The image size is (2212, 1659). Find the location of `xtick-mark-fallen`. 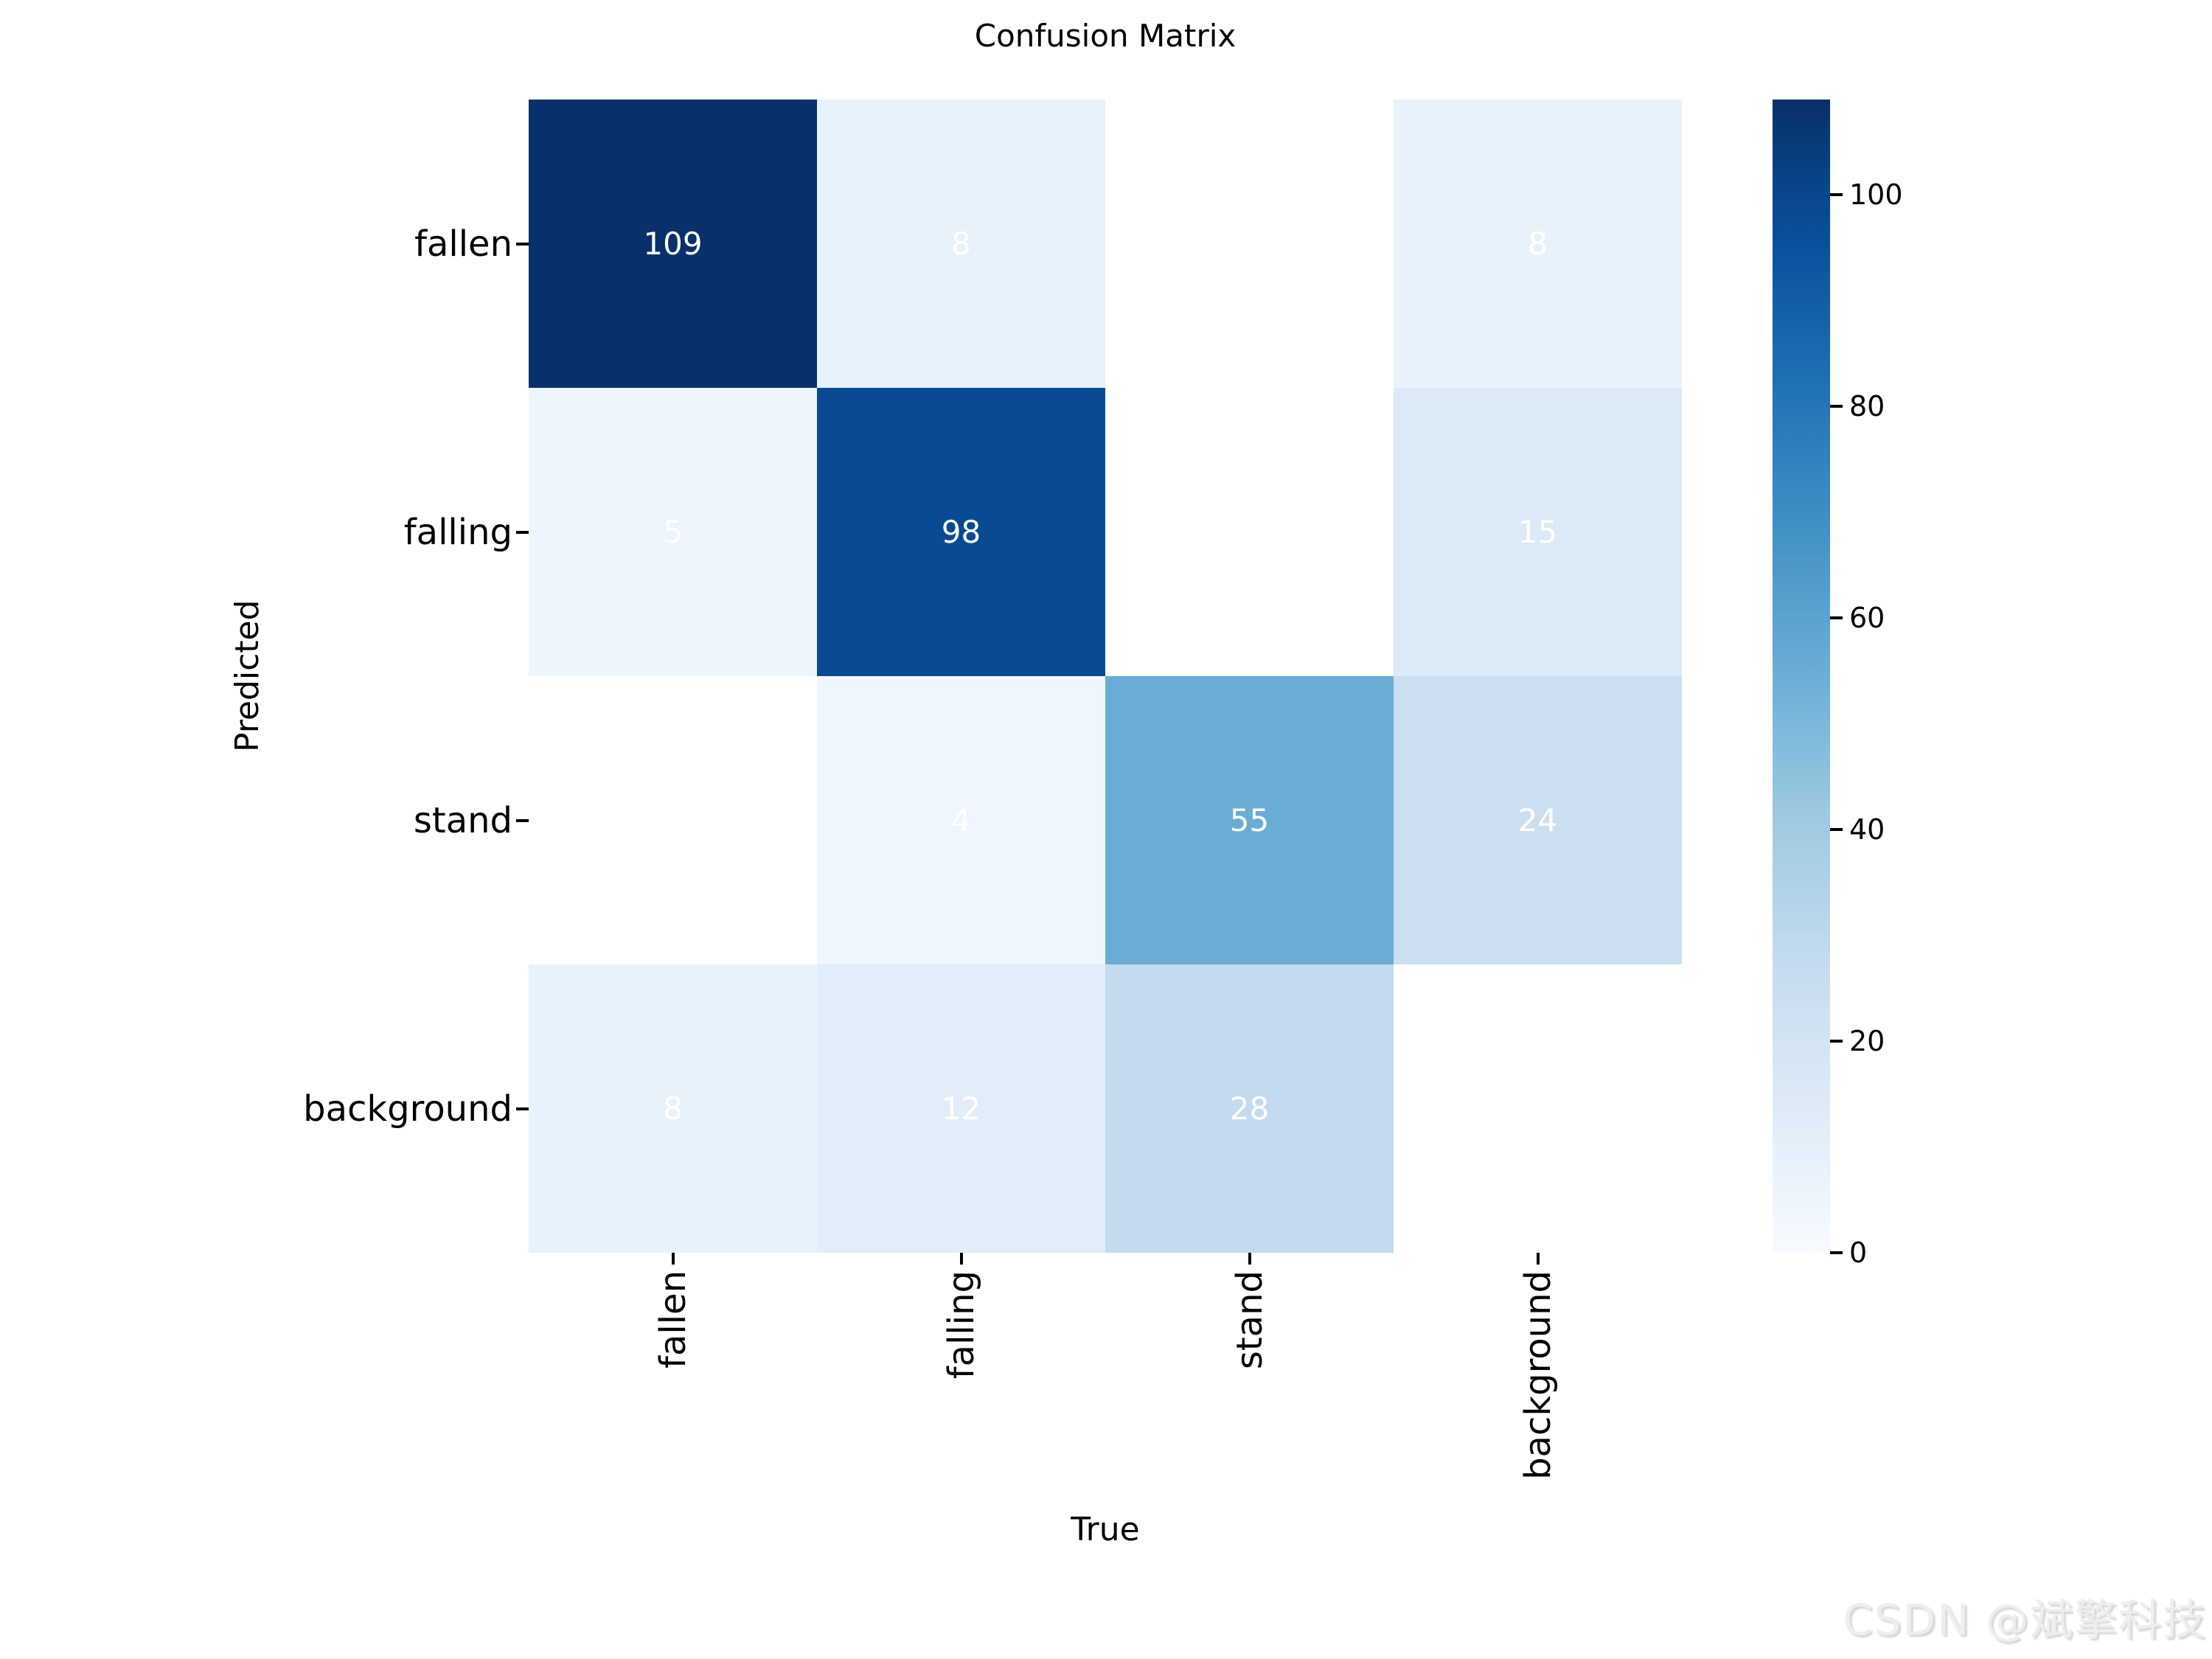

xtick-mark-fallen is located at coordinates (673, 1259).